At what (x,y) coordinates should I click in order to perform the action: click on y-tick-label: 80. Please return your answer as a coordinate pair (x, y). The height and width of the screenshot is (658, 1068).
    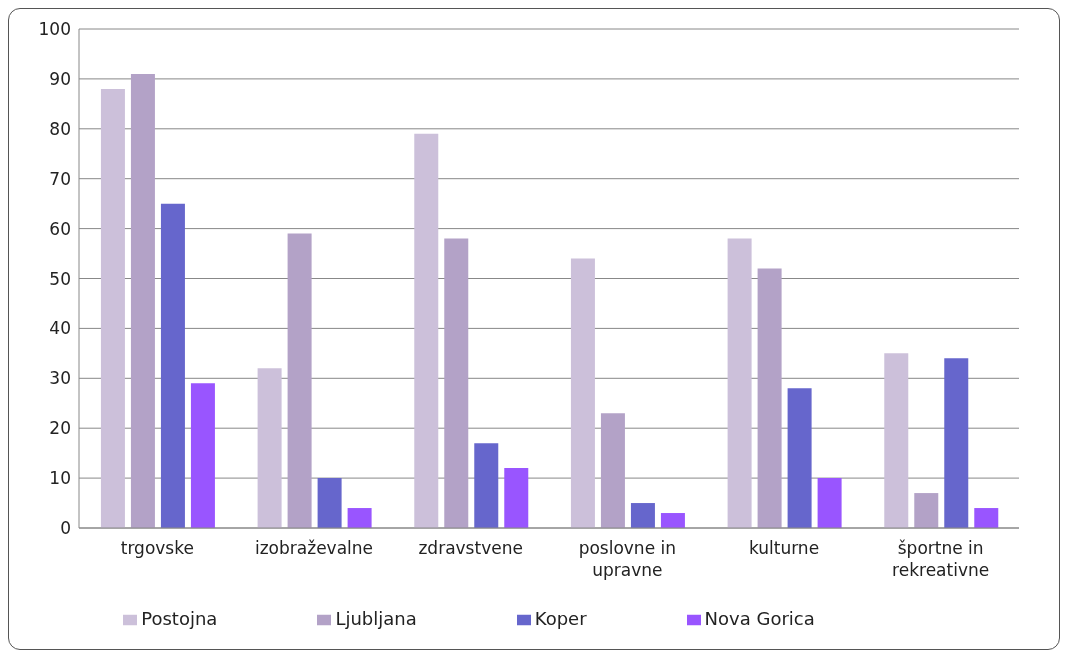
    Looking at the image, I should click on (60, 128).